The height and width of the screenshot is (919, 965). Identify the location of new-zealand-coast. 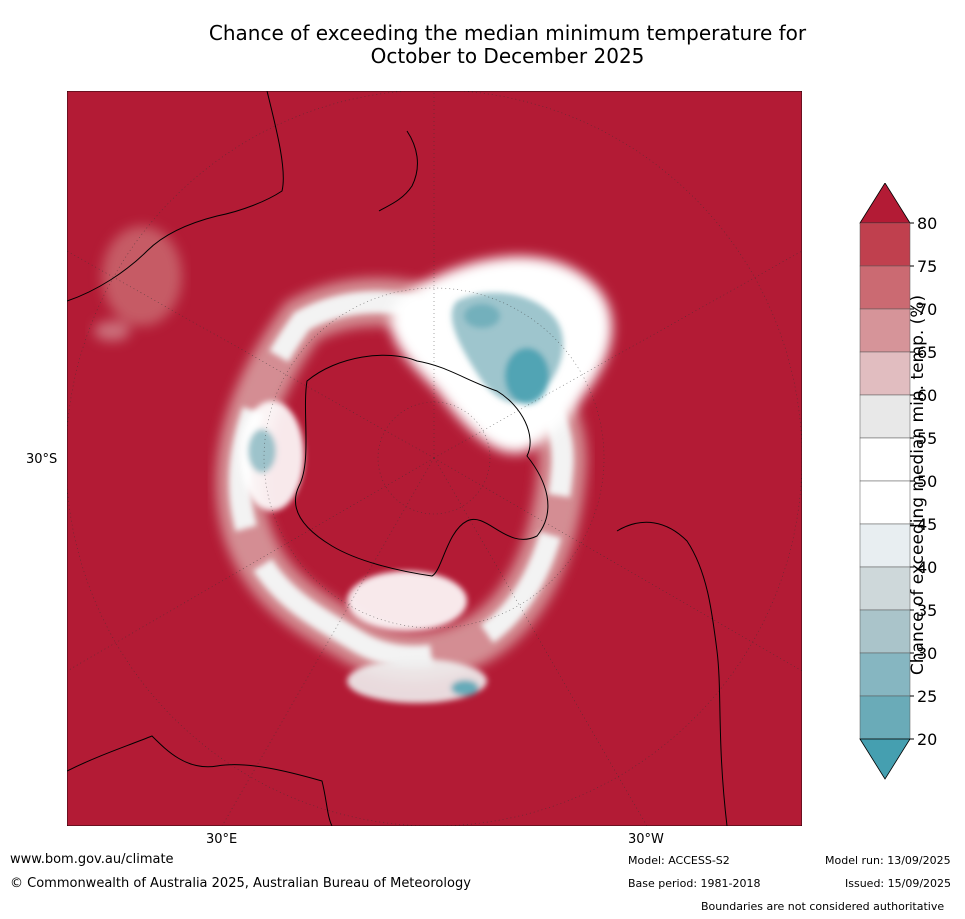
(398, 171).